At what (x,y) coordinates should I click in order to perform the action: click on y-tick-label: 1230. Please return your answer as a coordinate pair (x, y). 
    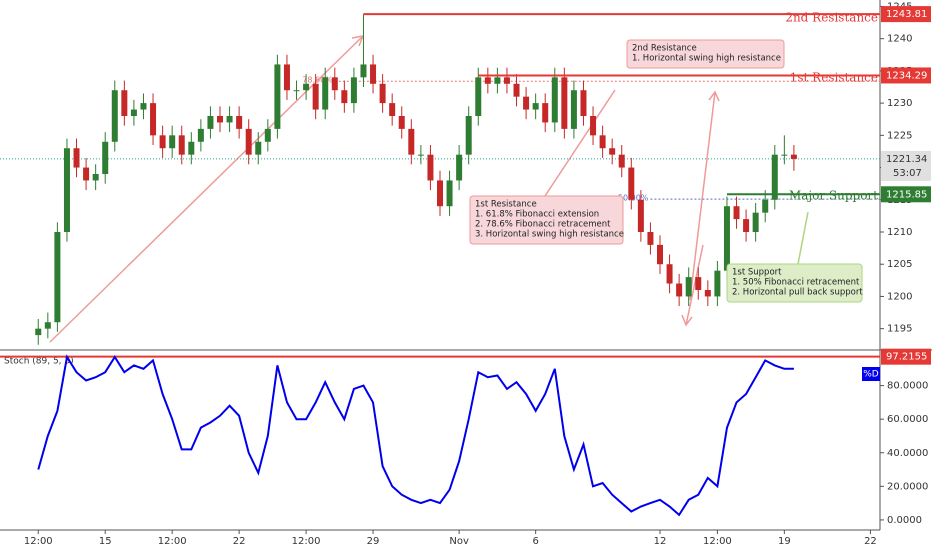
    Looking at the image, I should click on (899, 103).